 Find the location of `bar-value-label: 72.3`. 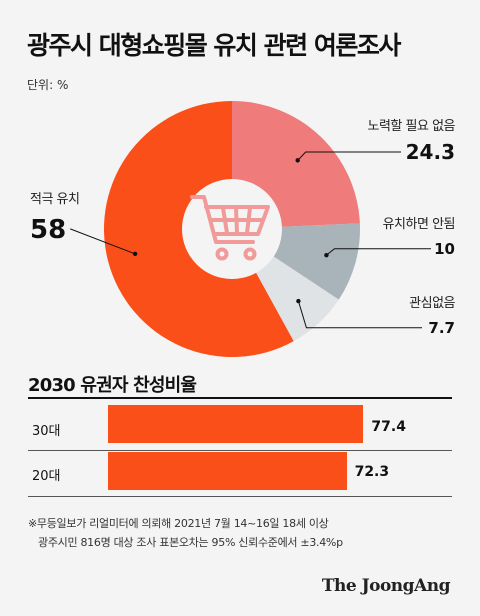

bar-value-label: 72.3 is located at coordinates (372, 472).